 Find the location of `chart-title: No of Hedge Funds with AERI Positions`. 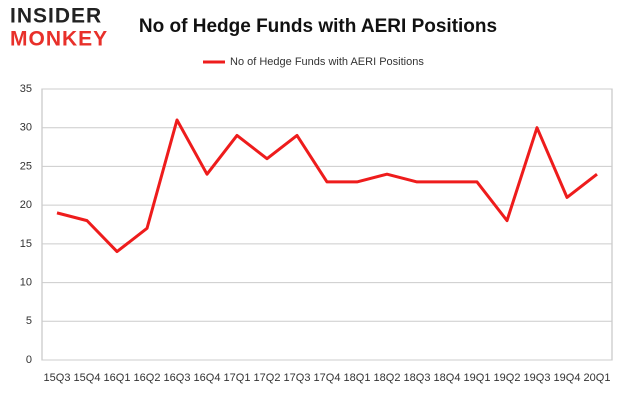

chart-title: No of Hedge Funds with AERI Positions is located at coordinates (318, 26).